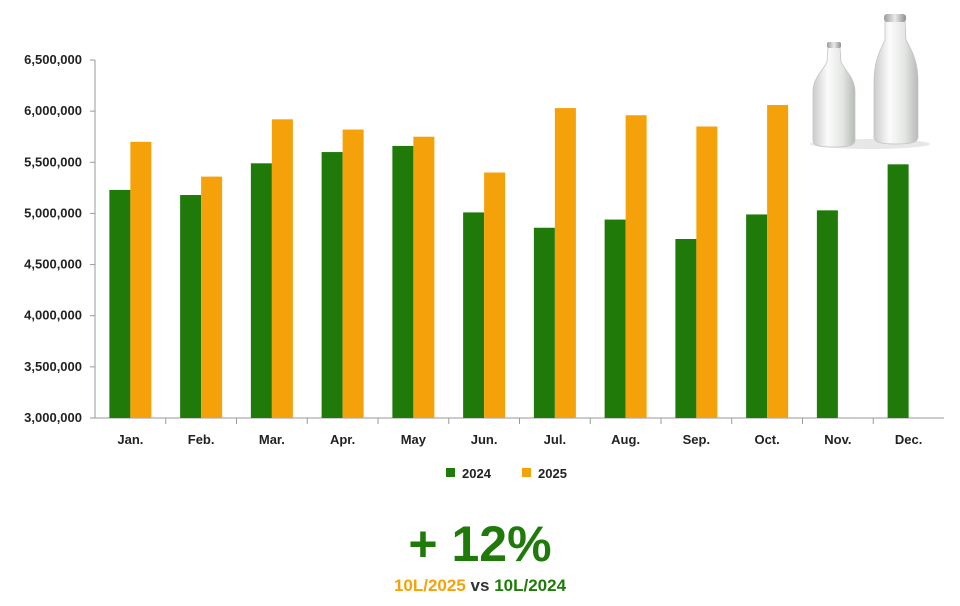 The height and width of the screenshot is (606, 960). Describe the element at coordinates (526, 472) in the screenshot. I see `legend-swatch-2025` at that location.